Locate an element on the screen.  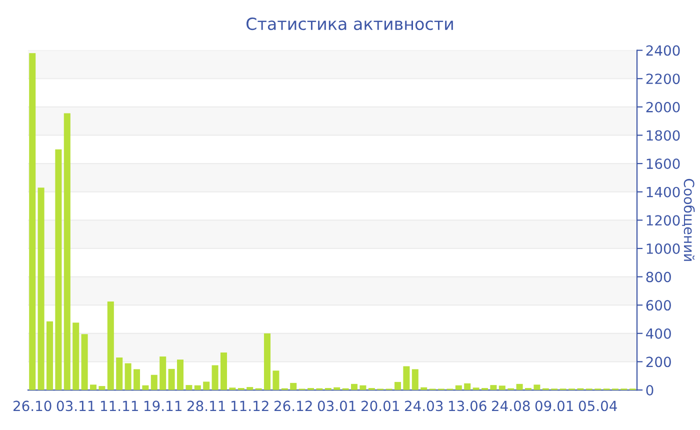
y-tick-label: 1800 is located at coordinates (663, 135).